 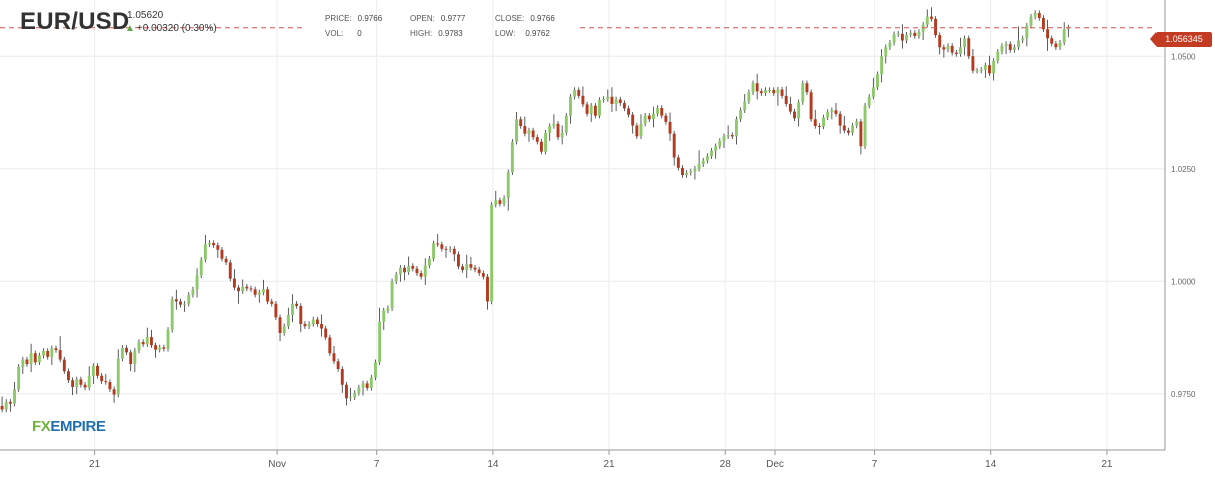 What do you see at coordinates (145, 15) in the screenshot?
I see `last-price: 1.05620` at bounding box center [145, 15].